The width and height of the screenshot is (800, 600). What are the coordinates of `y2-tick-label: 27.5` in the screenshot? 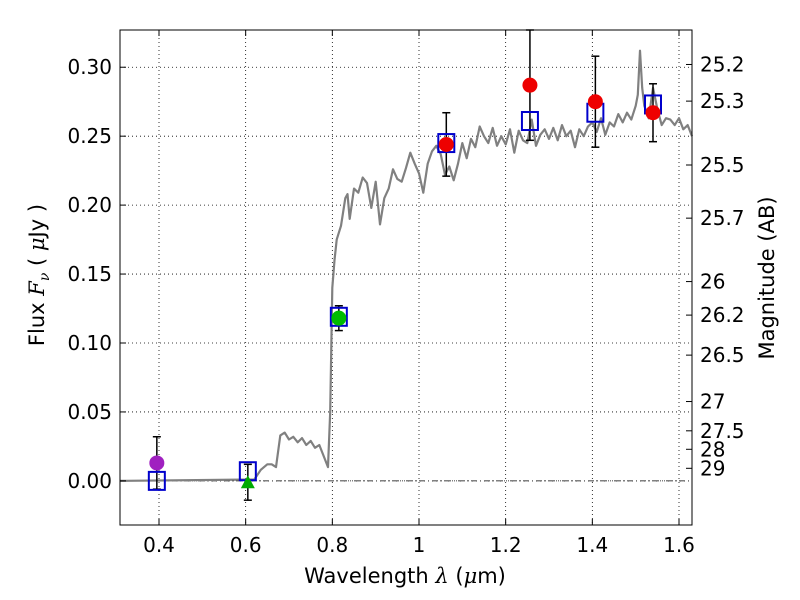 It's located at (722, 431).